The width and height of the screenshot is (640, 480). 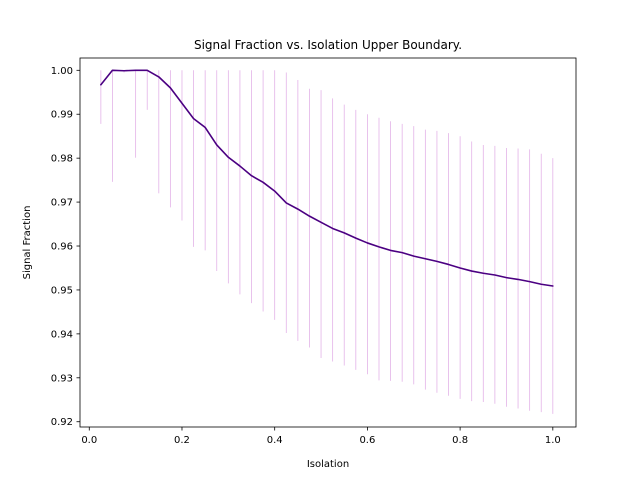 What do you see at coordinates (62, 115) in the screenshot?
I see `y-tick-label: 0.99` at bounding box center [62, 115].